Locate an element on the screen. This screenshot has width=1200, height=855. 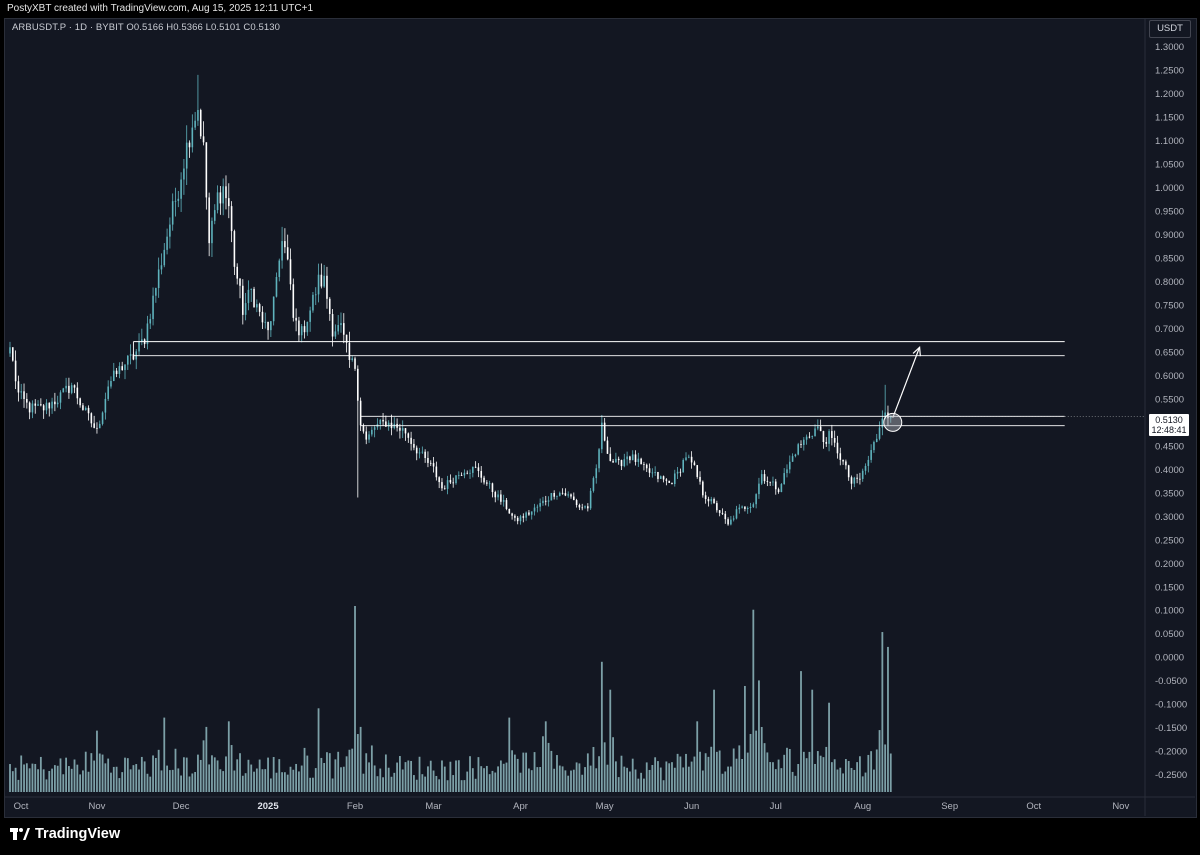
currency-selector: USDT is located at coordinates (1170, 29).